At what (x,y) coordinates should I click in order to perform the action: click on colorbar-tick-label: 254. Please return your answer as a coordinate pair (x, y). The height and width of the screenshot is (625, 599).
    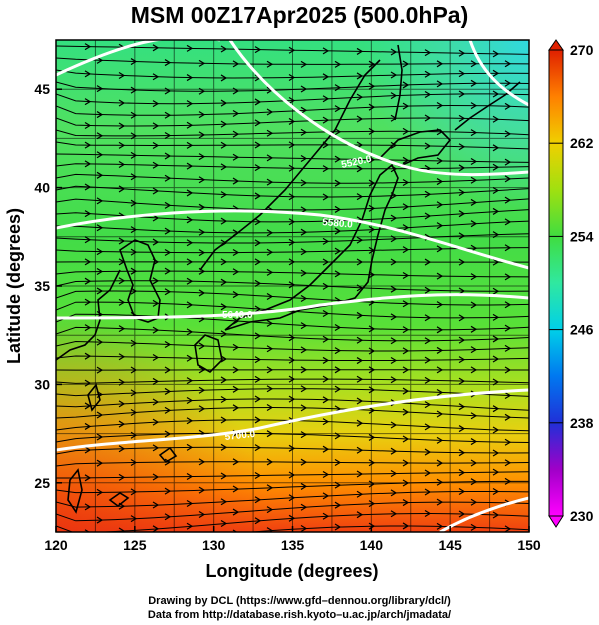
    Looking at the image, I should click on (582, 236).